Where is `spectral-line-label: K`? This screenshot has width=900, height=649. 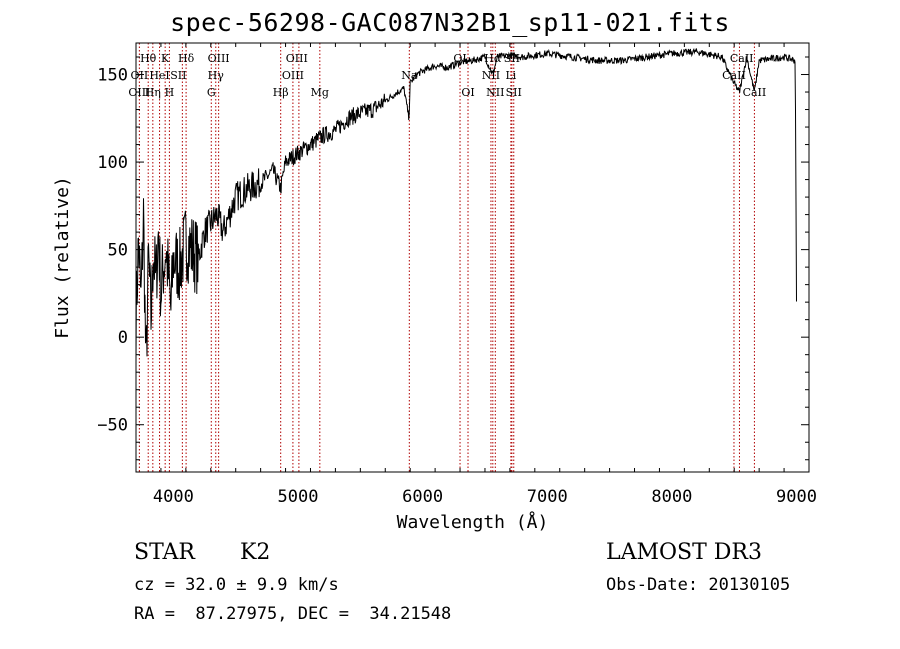
spectral-line-label: K is located at coordinates (165, 58).